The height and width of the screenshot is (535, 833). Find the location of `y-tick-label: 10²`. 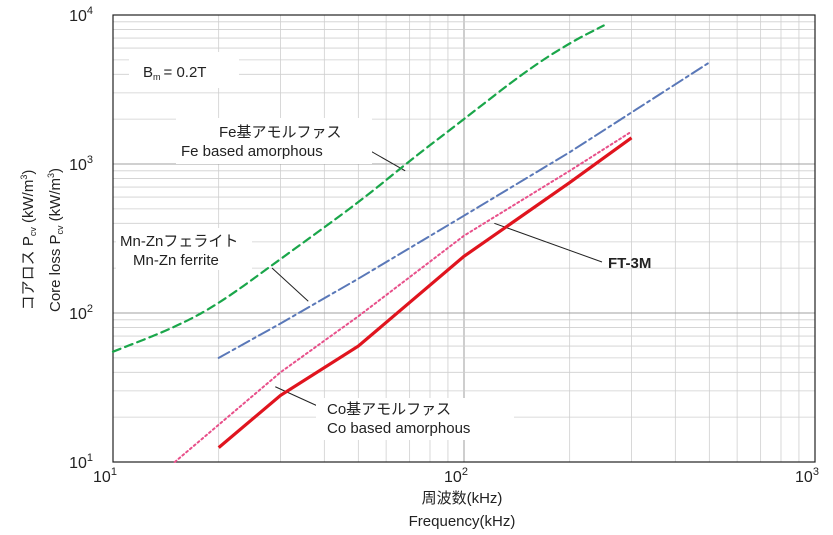

y-tick-label: 10² is located at coordinates (81, 313).